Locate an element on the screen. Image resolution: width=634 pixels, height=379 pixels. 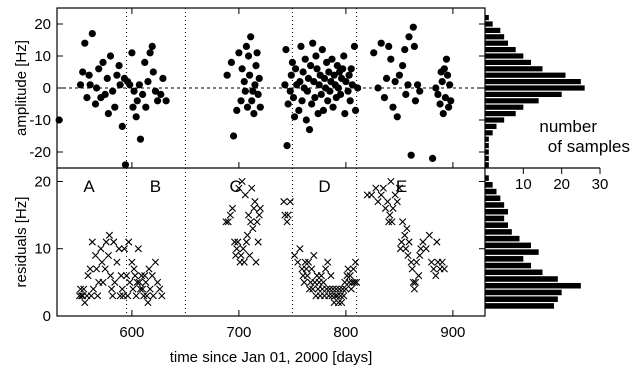
bot-point-39-b is located at coordinates (132, 262).